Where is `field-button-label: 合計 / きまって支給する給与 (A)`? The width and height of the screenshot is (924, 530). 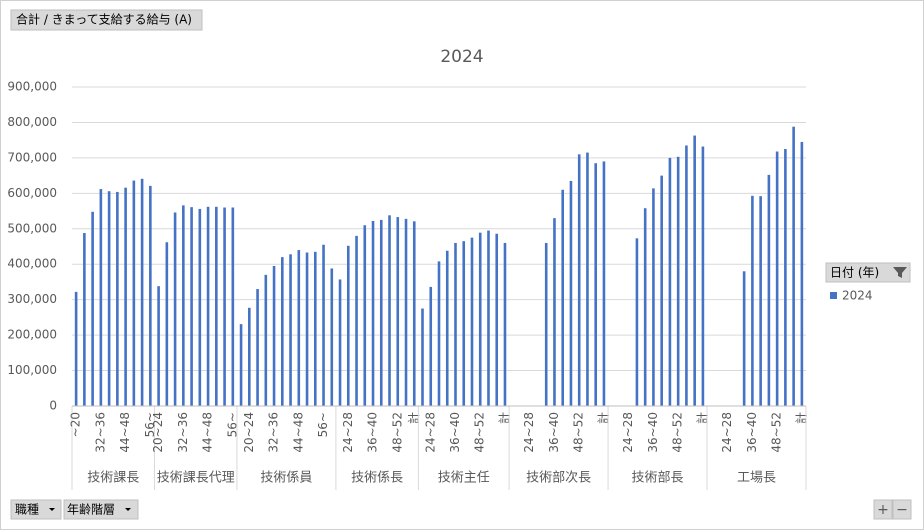 field-button-label: 合計 / きまって支給する給与 (A) is located at coordinates (104, 19).